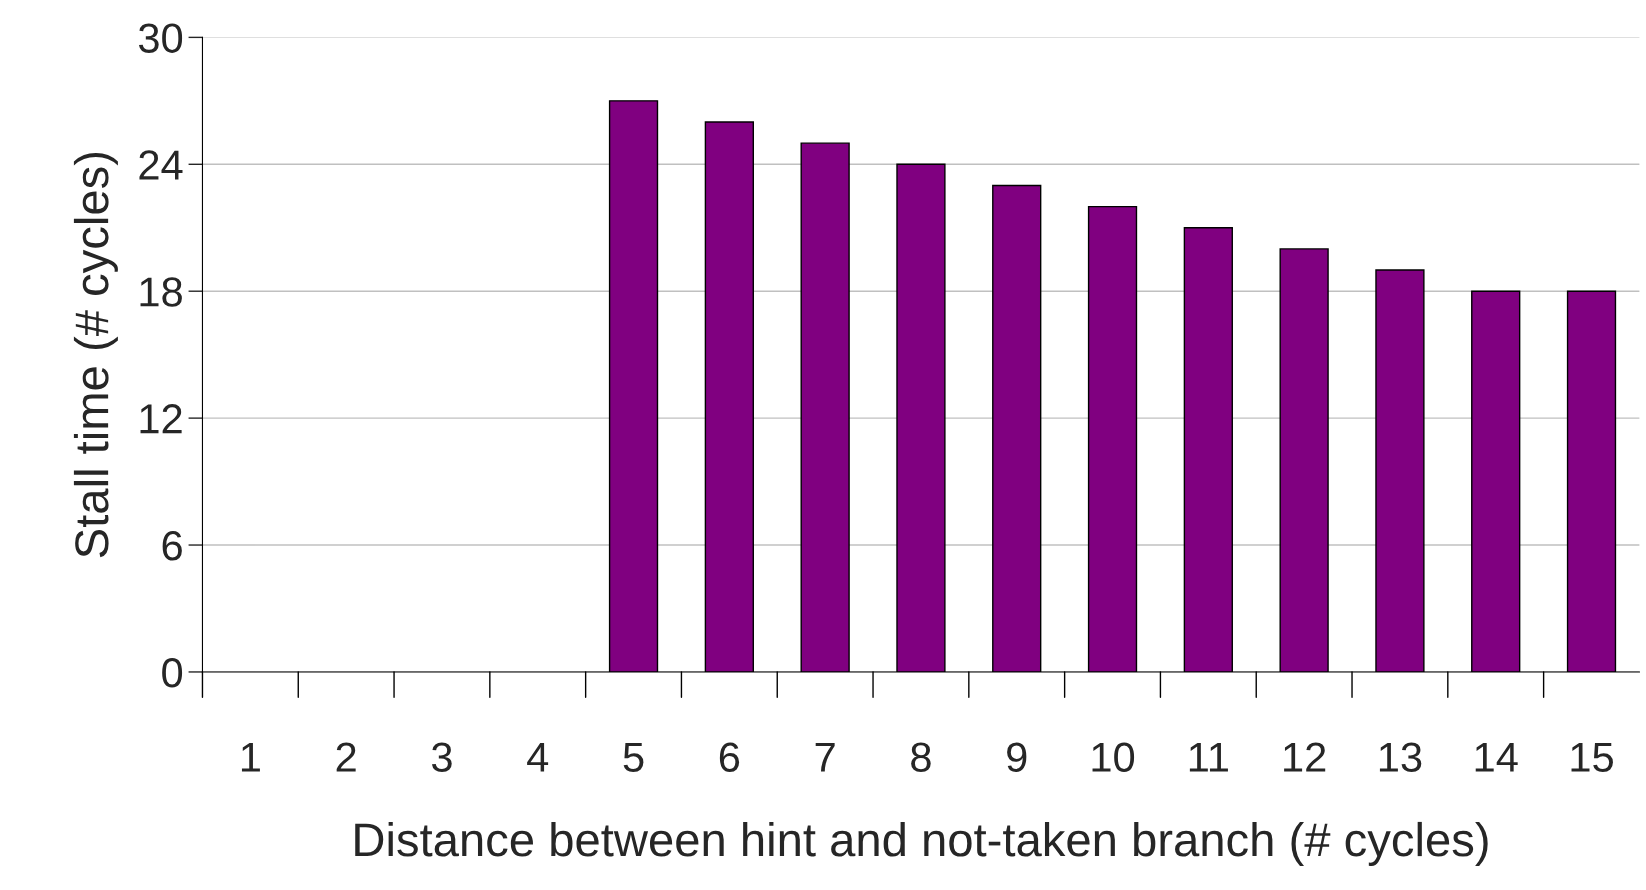  What do you see at coordinates (825, 757) in the screenshot?
I see `x-tick-label: 7` at bounding box center [825, 757].